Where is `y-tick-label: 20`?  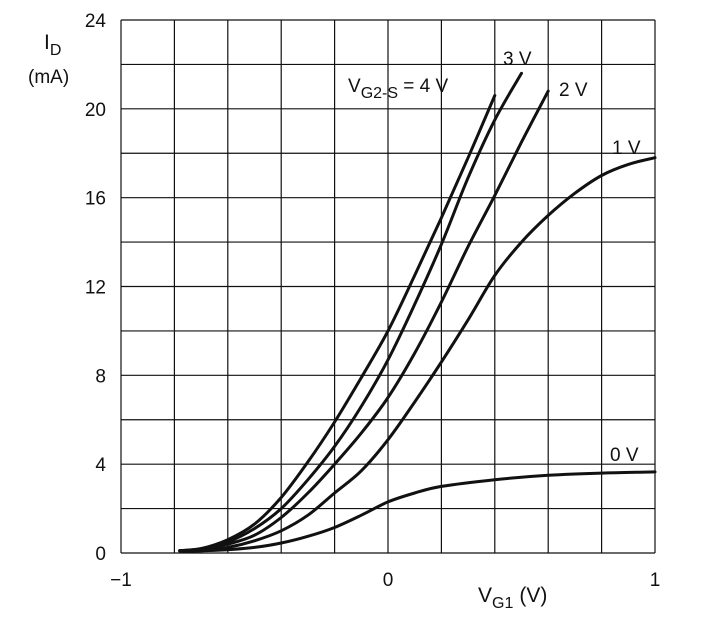
y-tick-label: 20 is located at coordinates (95, 110).